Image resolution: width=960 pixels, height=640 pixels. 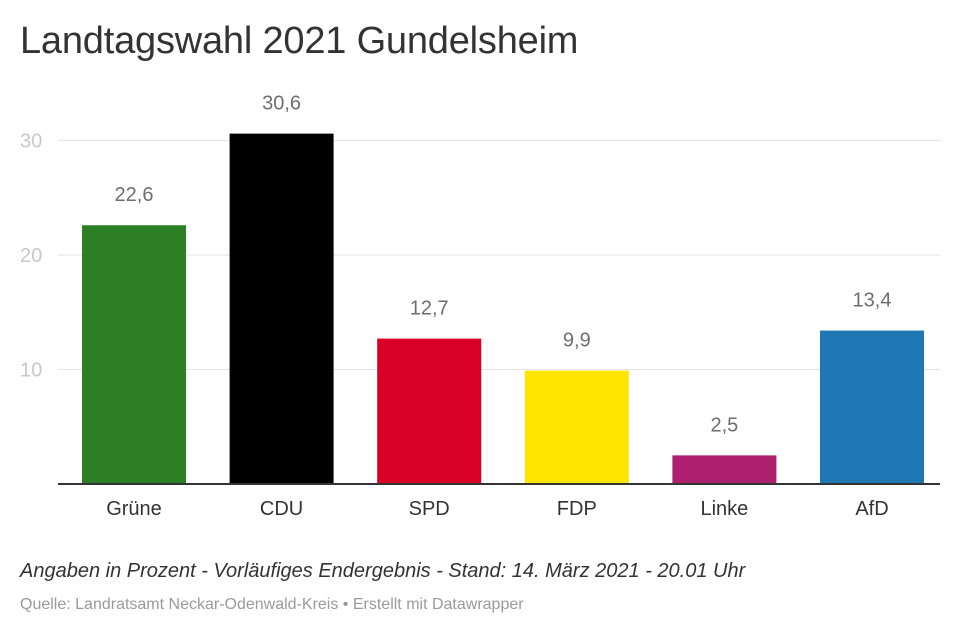 I want to click on x-axis-labels: Grüne CDU SPD FDP Linke AfD, so click(x=497, y=509).